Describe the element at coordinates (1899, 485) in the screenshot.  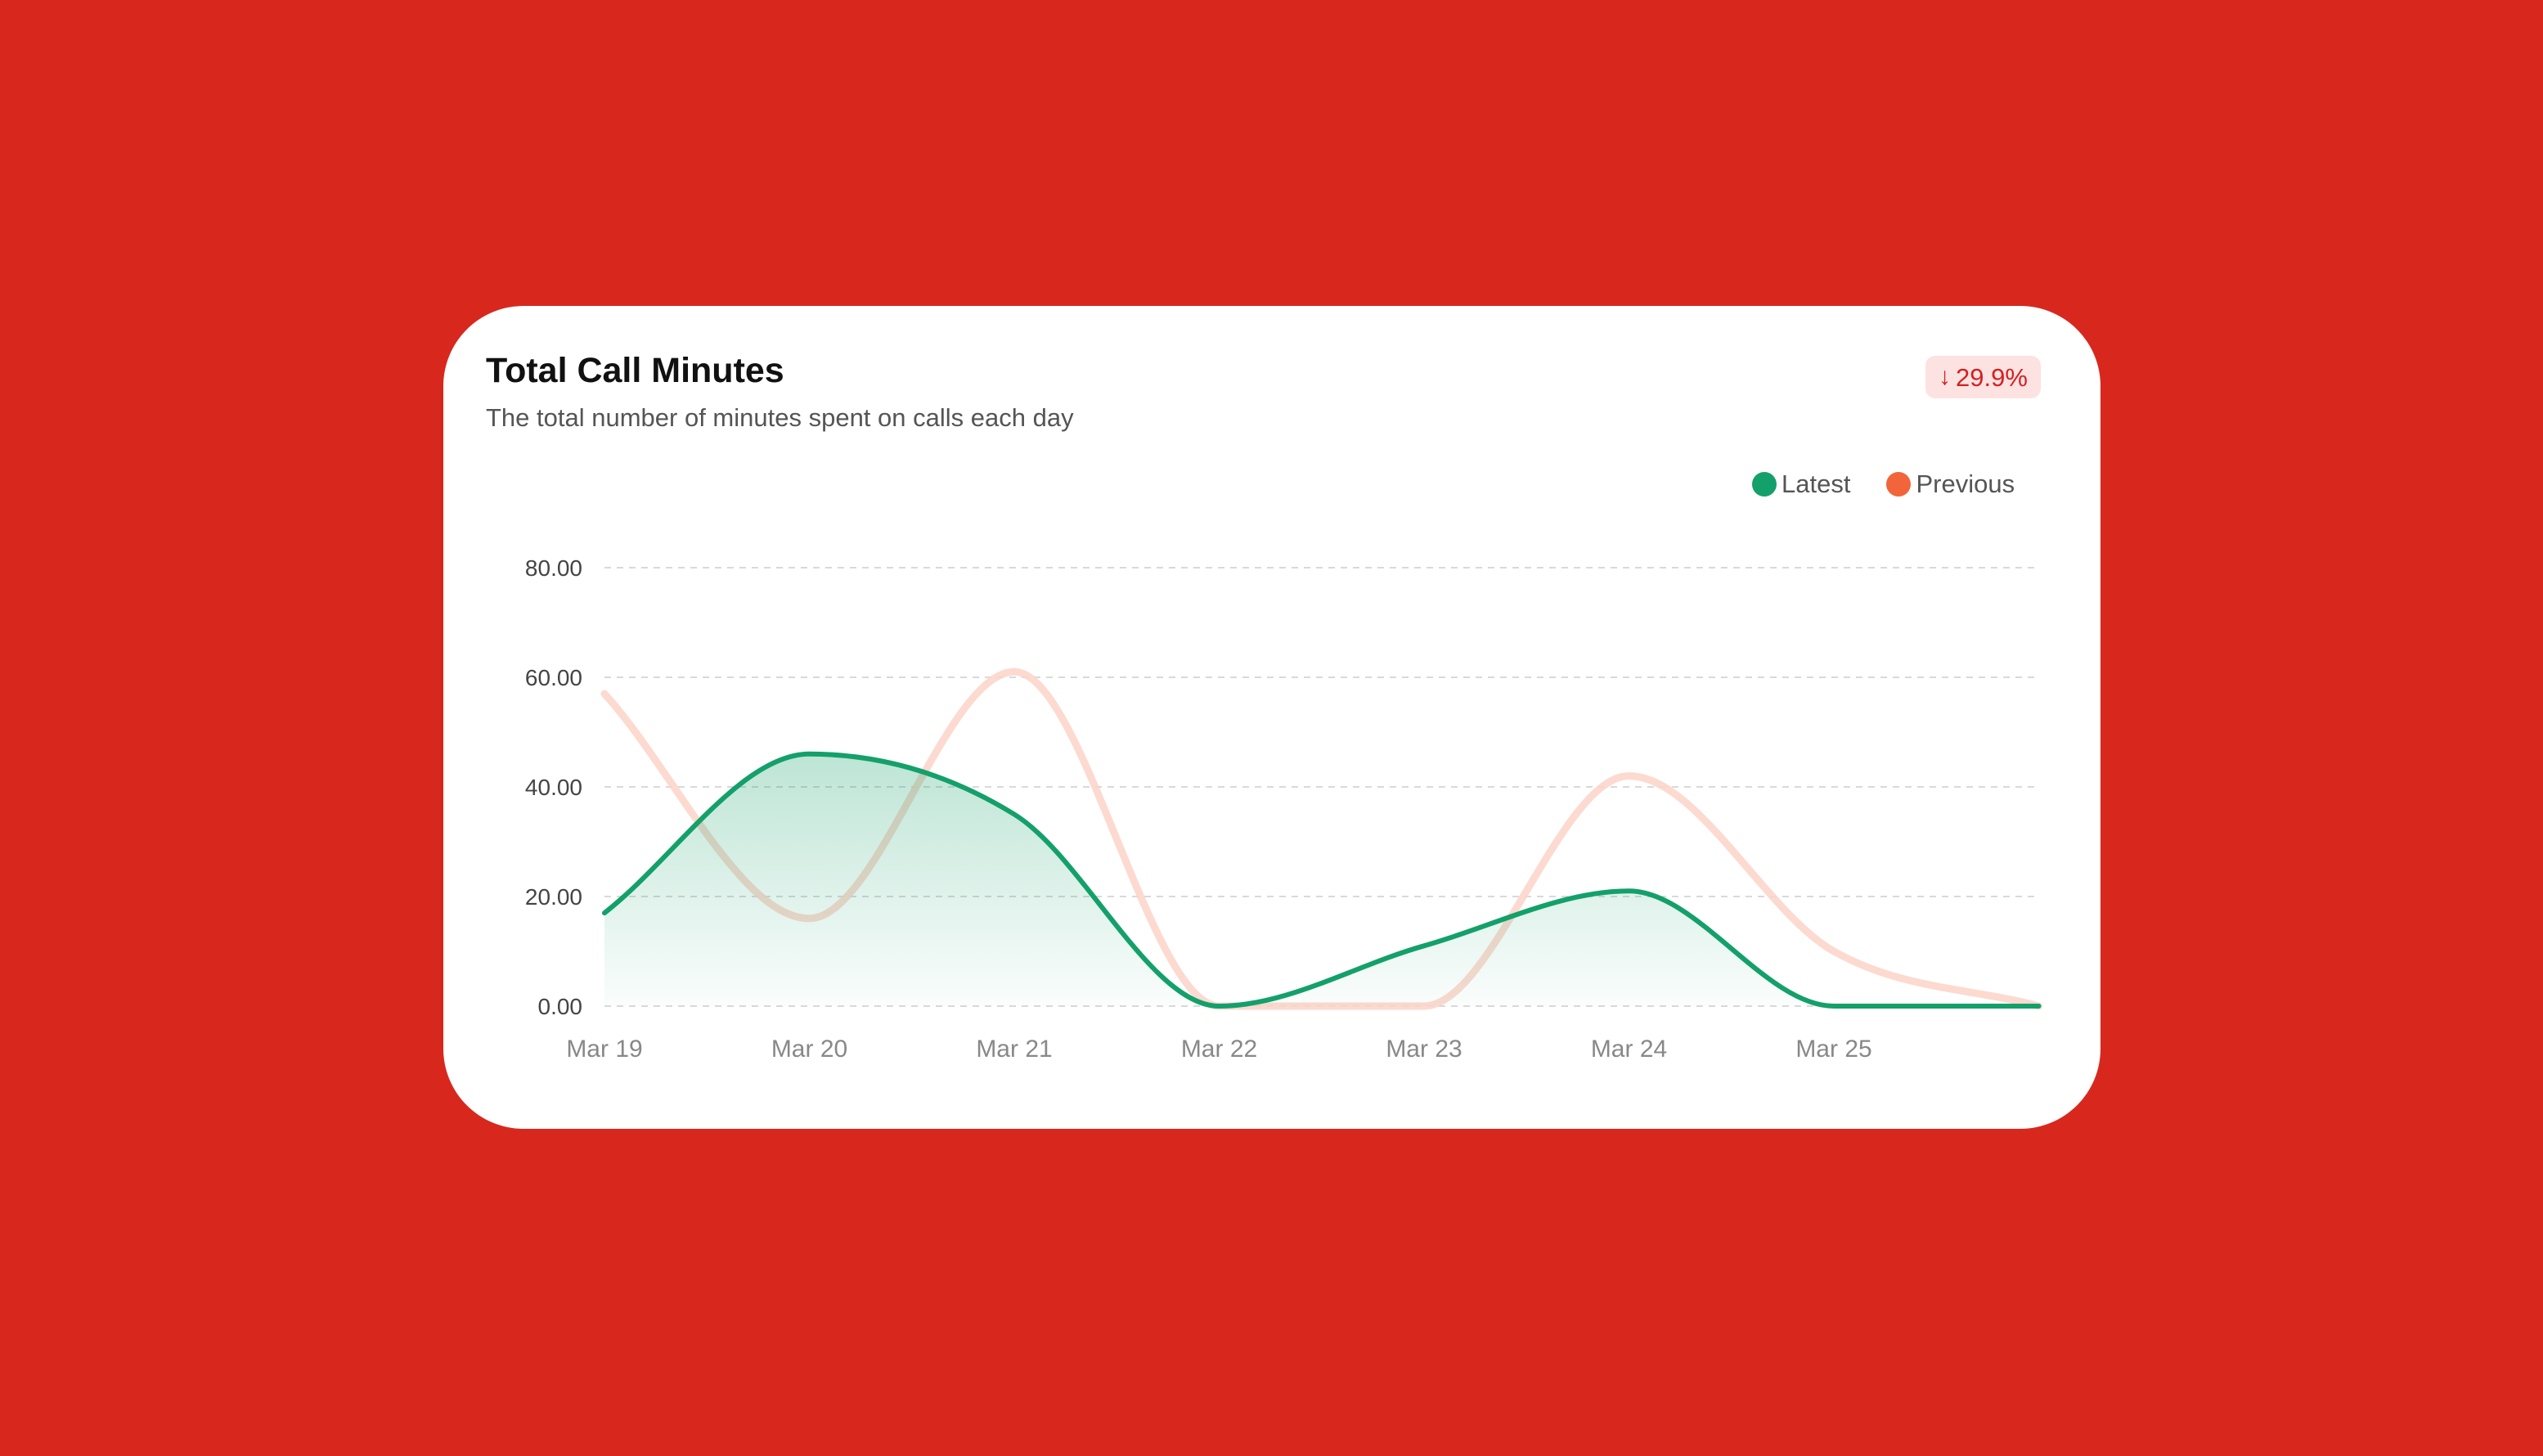
I see `legend-dot-previous` at that location.